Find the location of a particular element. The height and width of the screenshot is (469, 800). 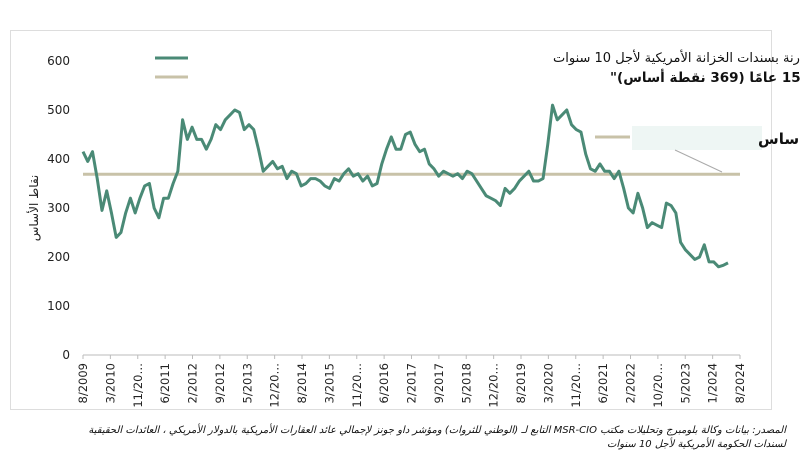

x-tick-label: 2/2022 is located at coordinates (631, 383).